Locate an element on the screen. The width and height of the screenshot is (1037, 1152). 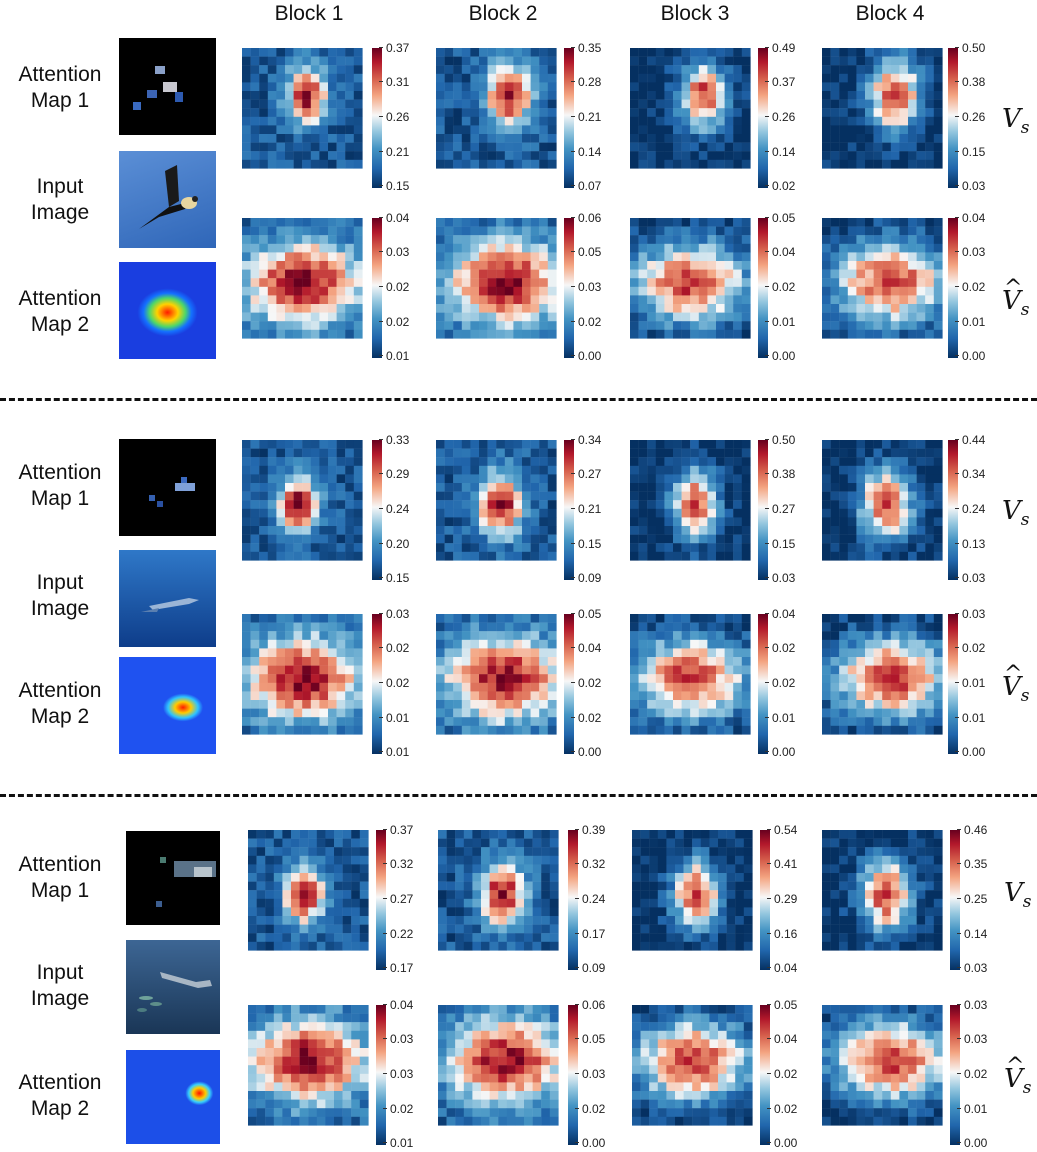
heatmap-g2-vs-b1 is located at coordinates (302, 500).